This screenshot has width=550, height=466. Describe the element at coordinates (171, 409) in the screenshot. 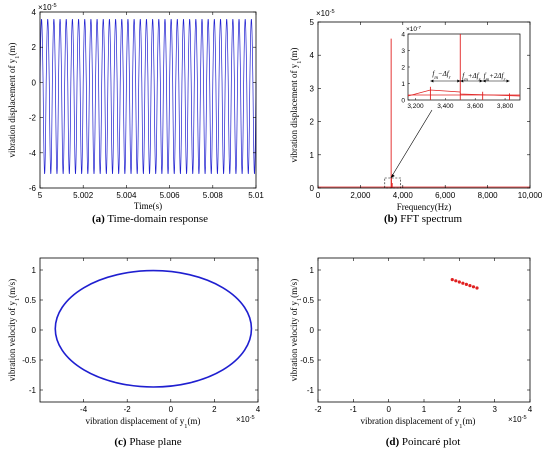

I see `chart-c-xtick-label: 0` at that location.